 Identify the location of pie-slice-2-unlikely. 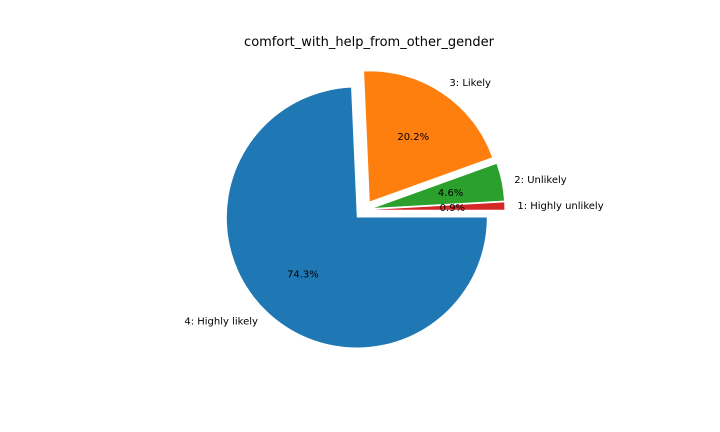
(439, 185).